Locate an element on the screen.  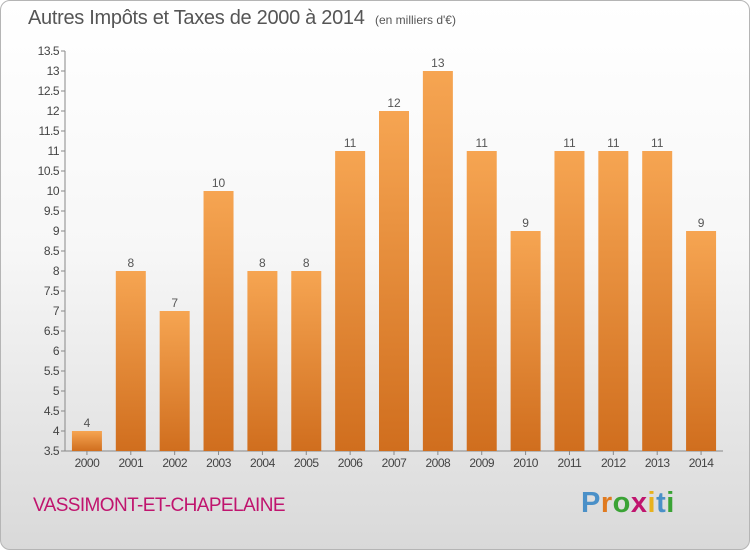
y-tick-label: 10.5 is located at coordinates (49, 171).